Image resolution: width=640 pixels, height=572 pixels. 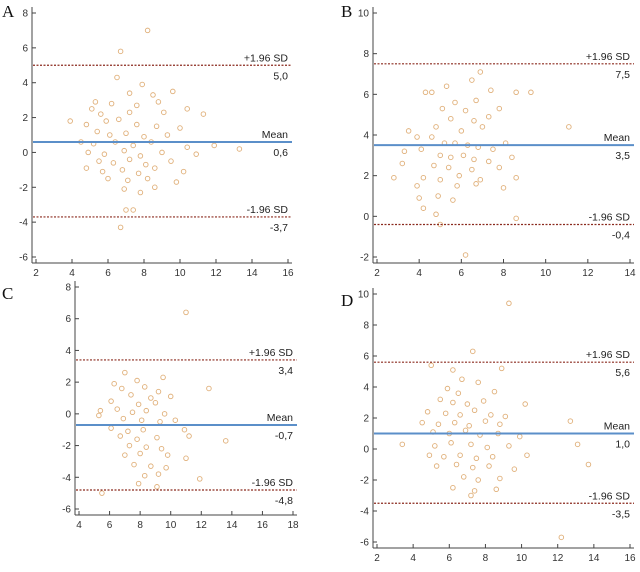 What do you see at coordinates (23, 258) in the screenshot?
I see `y-tick-label: -6` at bounding box center [23, 258].